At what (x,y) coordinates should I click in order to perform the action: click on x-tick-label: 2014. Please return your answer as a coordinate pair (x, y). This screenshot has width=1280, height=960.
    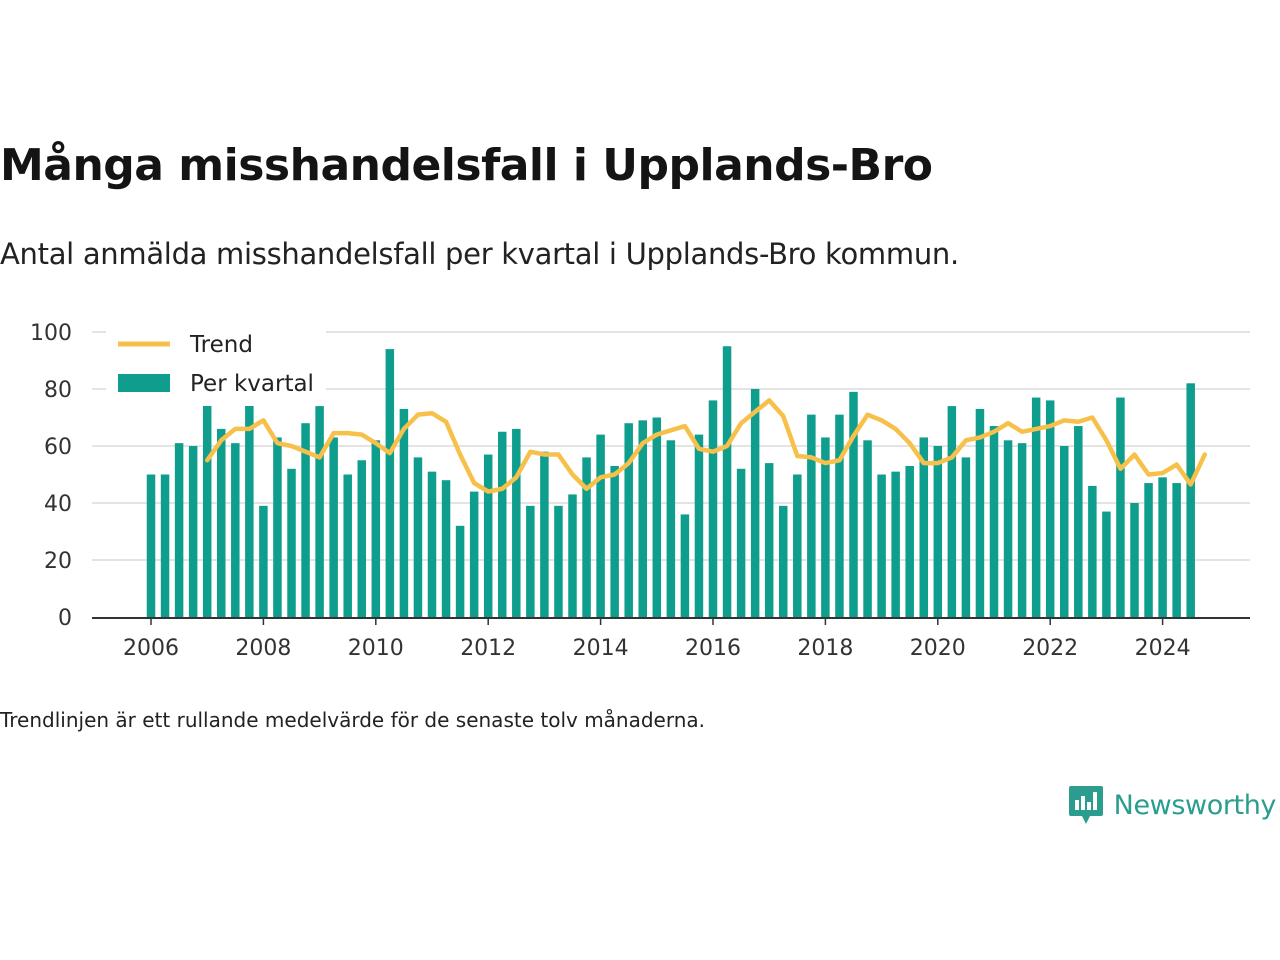
    Looking at the image, I should click on (601, 648).